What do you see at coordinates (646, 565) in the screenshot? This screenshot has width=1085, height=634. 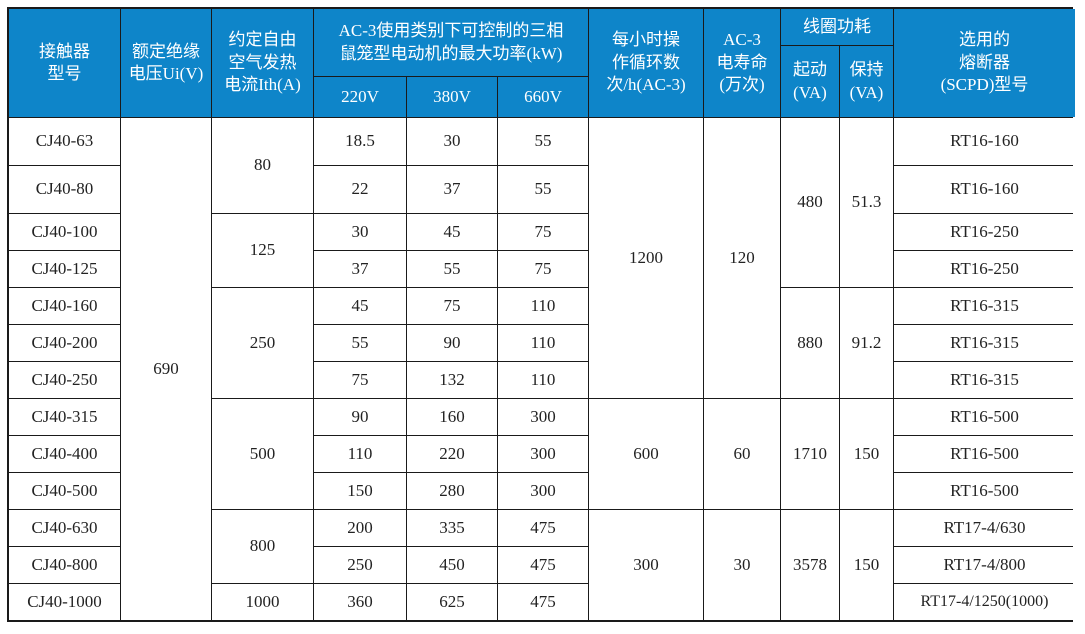 I see `cell-cycles: 300` at bounding box center [646, 565].